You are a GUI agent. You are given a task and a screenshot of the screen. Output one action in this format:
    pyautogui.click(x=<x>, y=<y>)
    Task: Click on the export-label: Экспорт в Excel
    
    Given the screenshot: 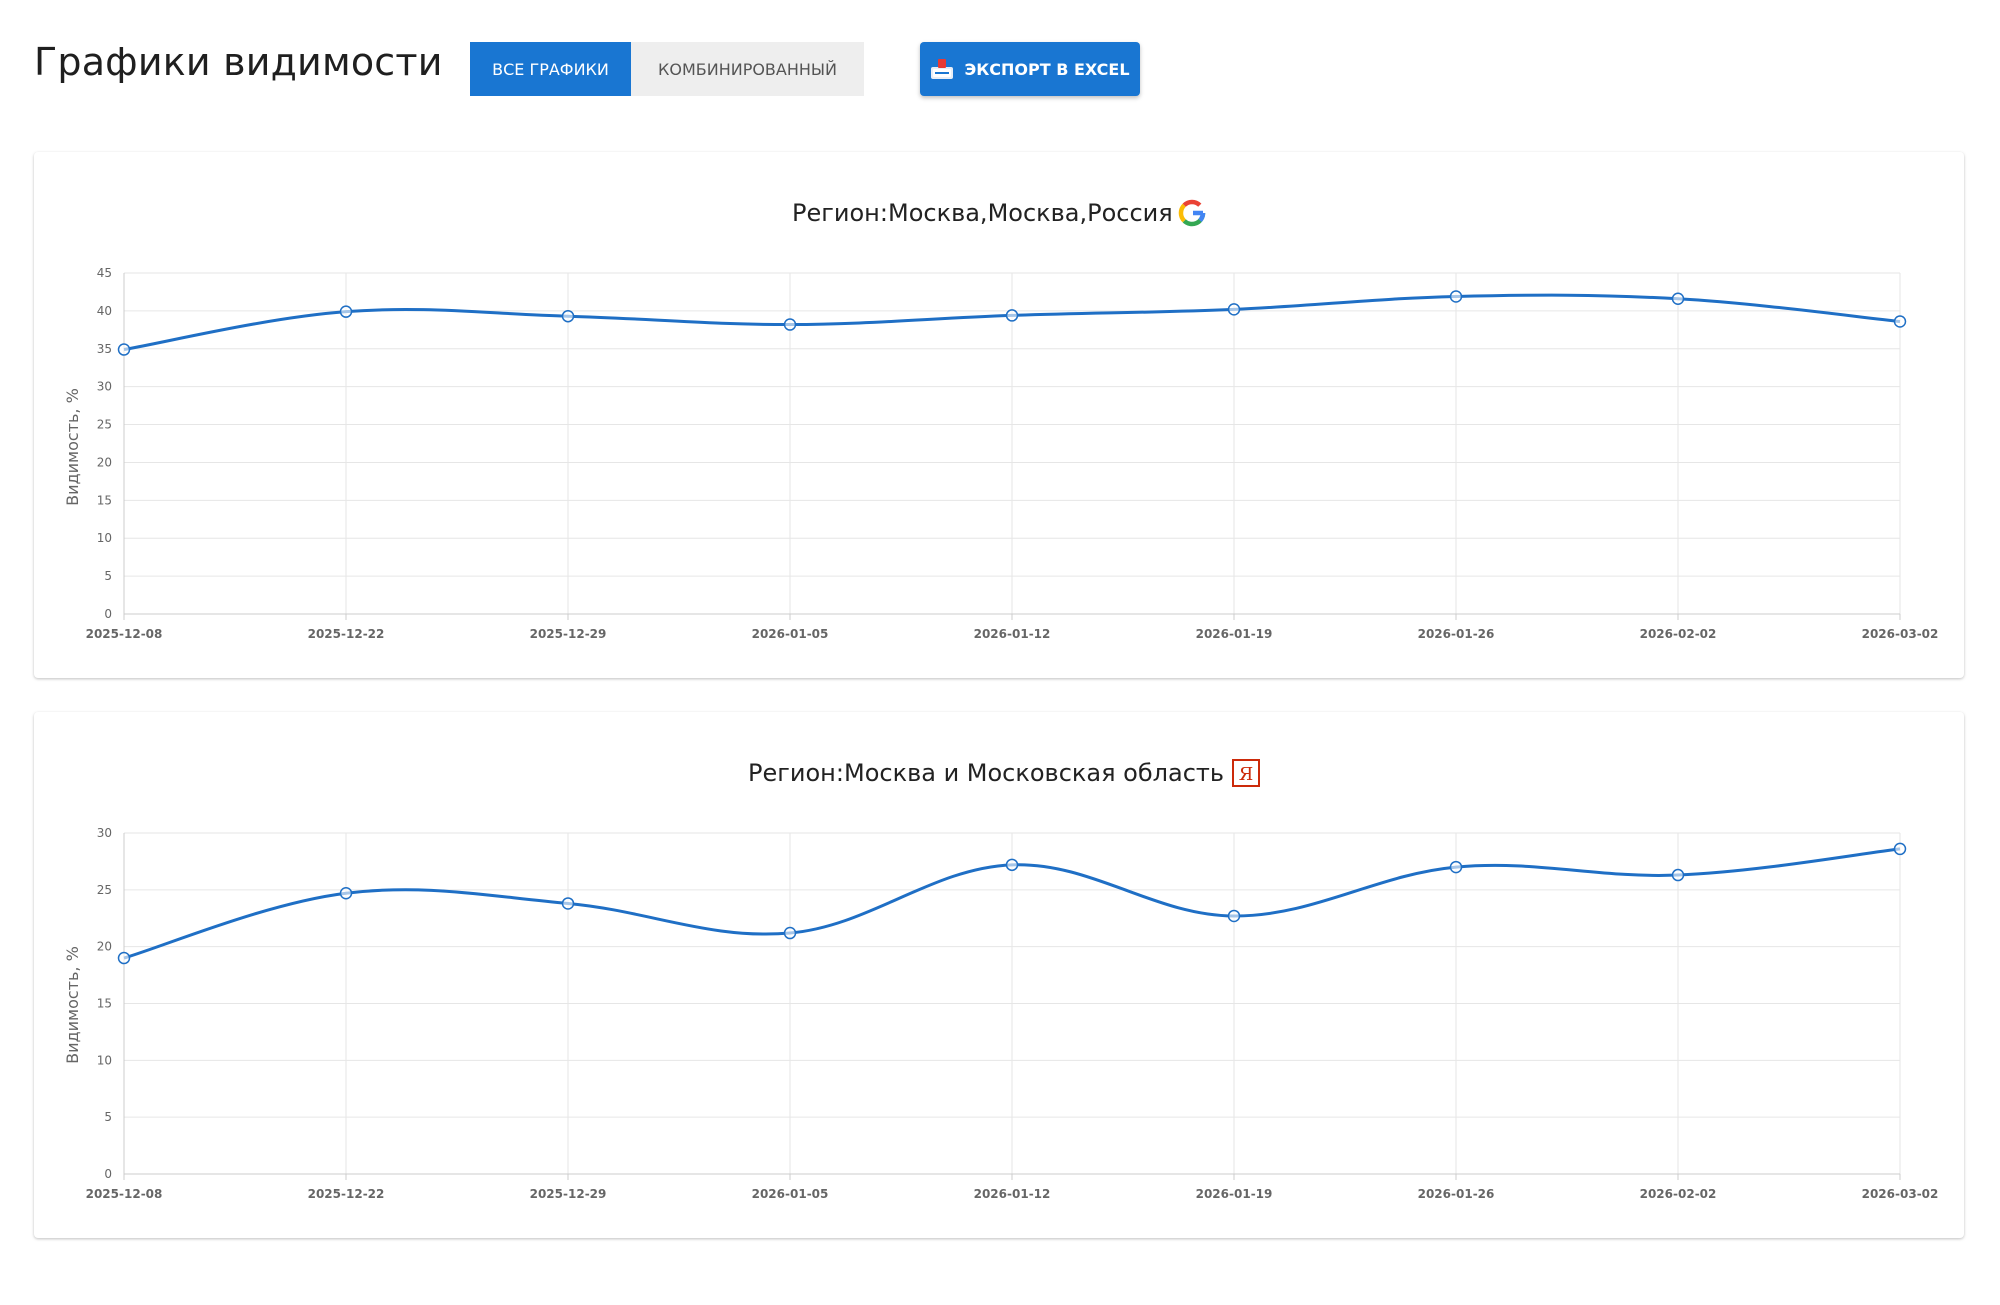 What is the action you would take?
    pyautogui.click(x=1047, y=69)
    